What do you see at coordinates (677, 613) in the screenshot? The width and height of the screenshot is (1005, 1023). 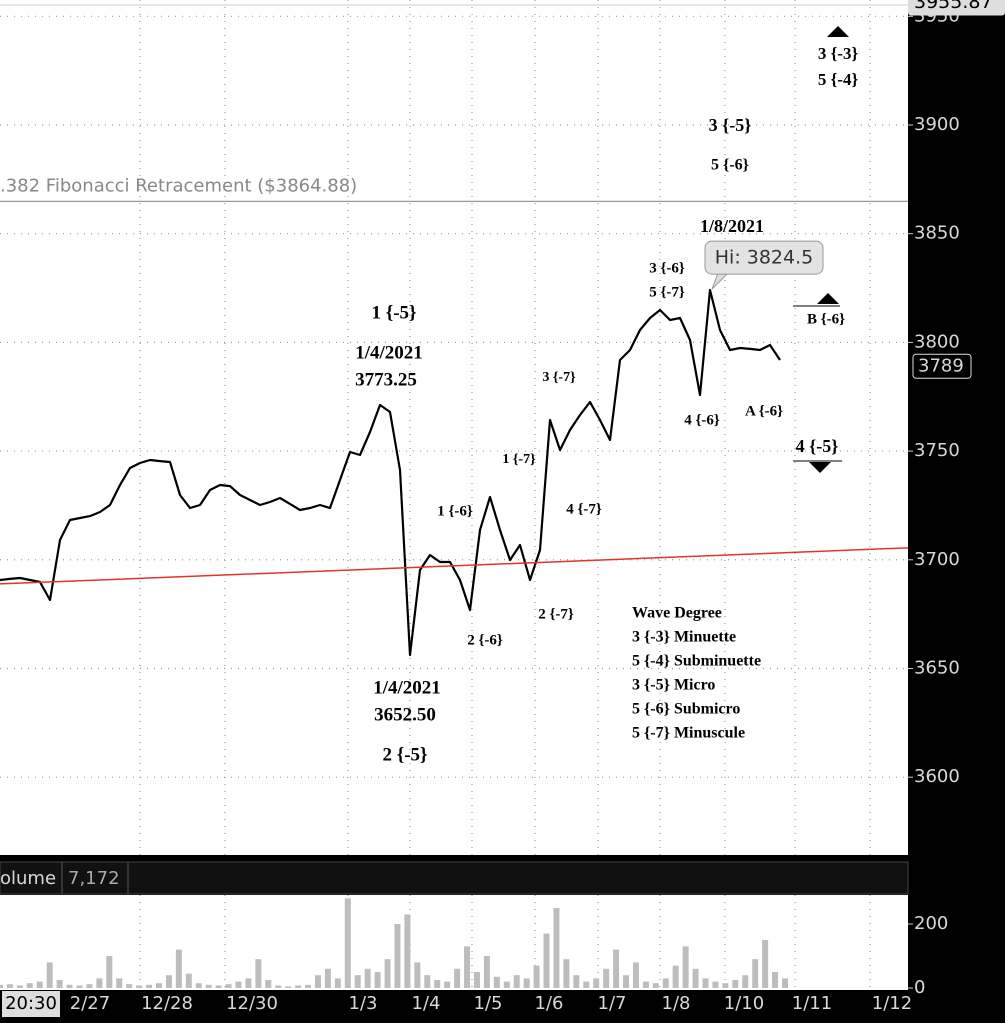 I see `legend-title: Wave Degree` at bounding box center [677, 613].